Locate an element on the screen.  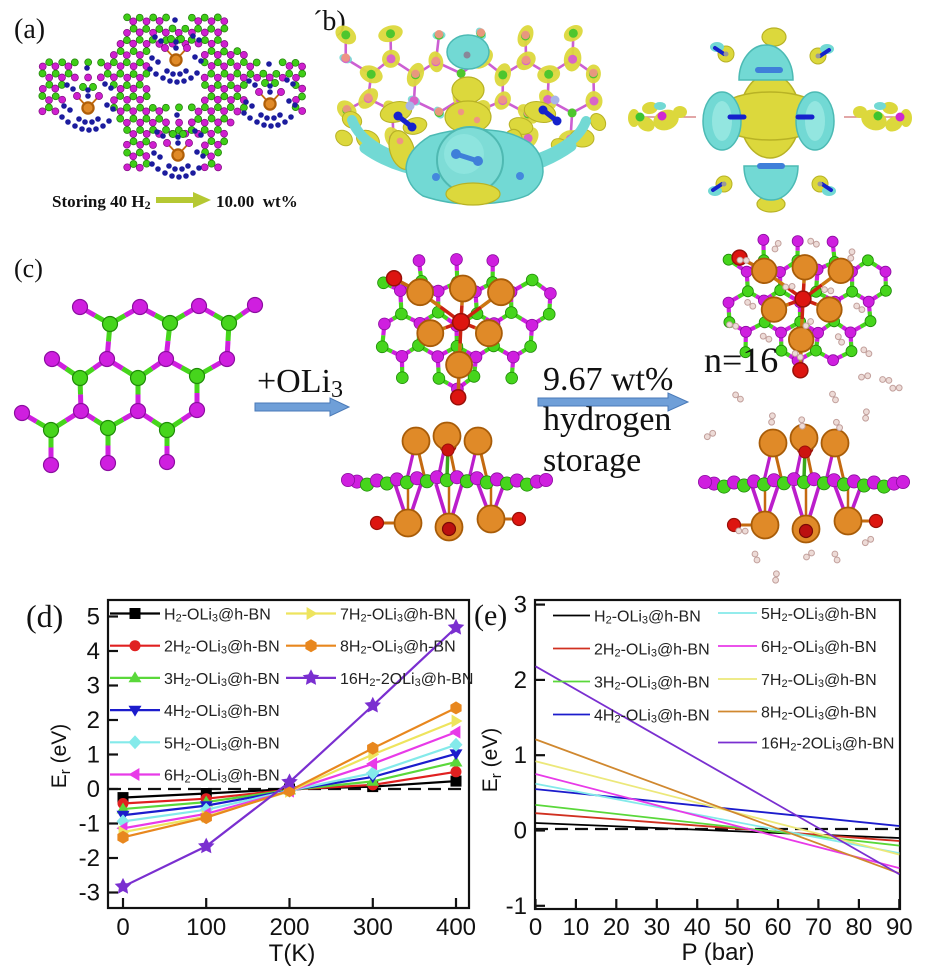
svg-text: (c) is located at coordinates (28, 268).